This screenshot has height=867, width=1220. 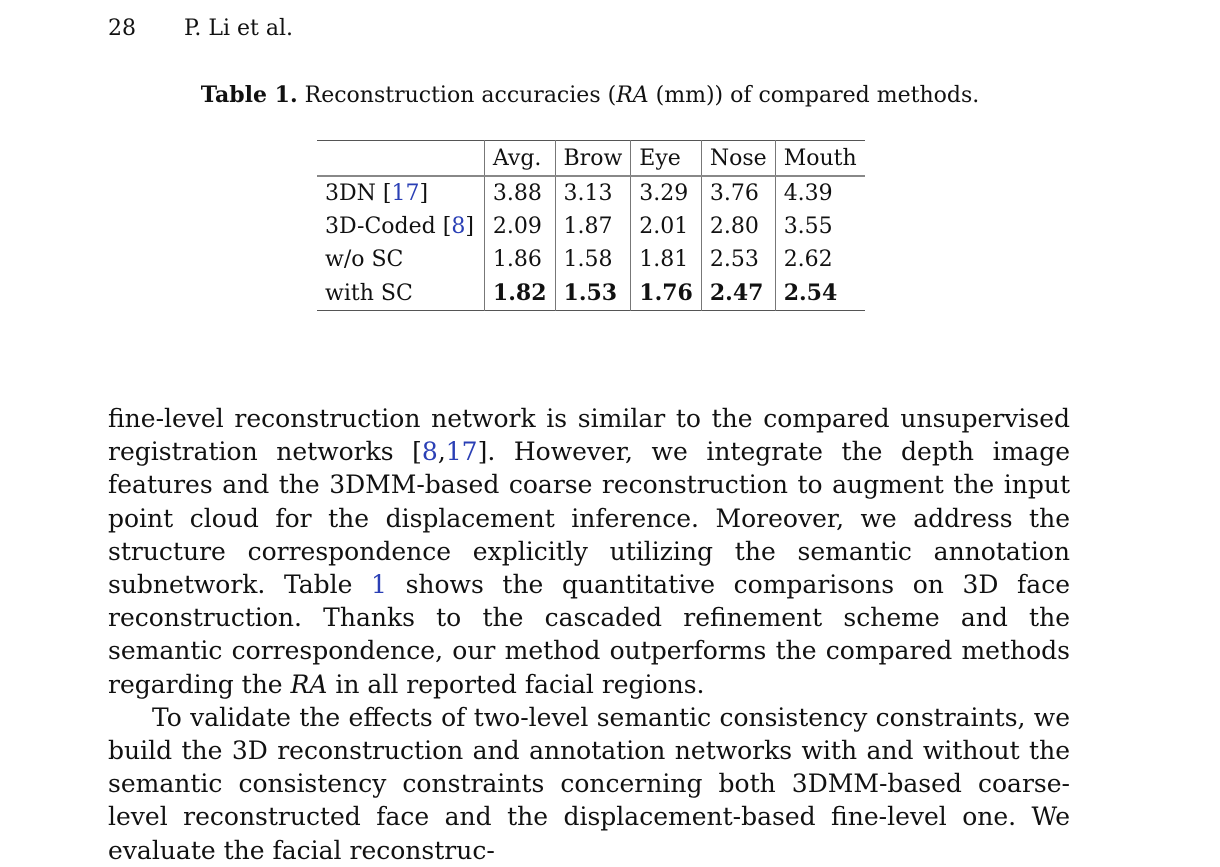 What do you see at coordinates (399, 226) in the screenshot?
I see `method-cell: 3D-Coded [8]` at bounding box center [399, 226].